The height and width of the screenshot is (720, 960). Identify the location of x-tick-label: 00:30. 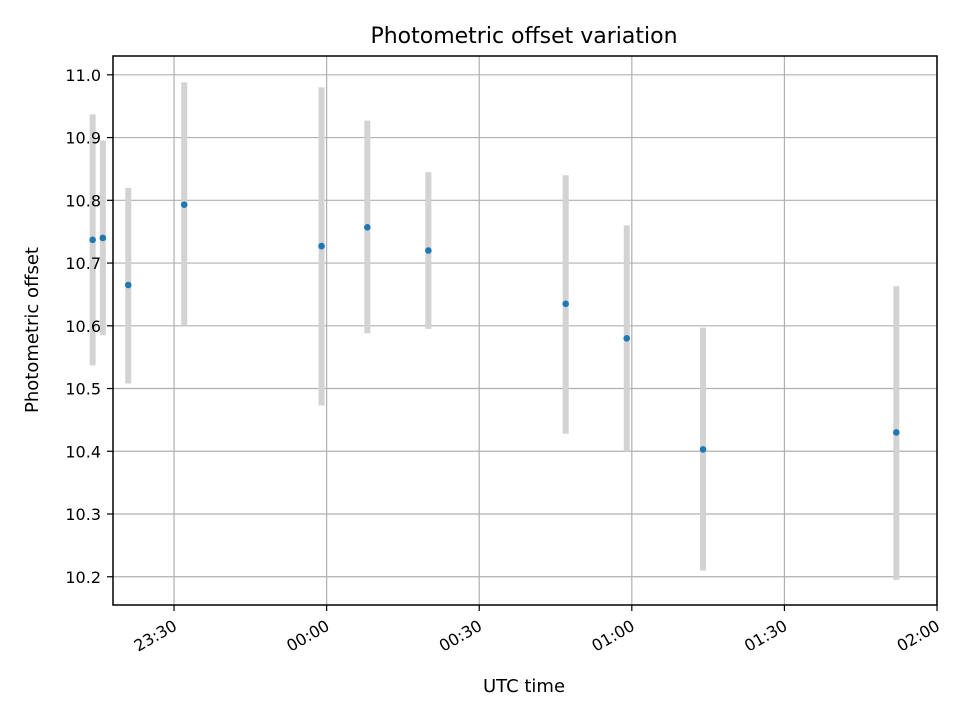
(460, 636).